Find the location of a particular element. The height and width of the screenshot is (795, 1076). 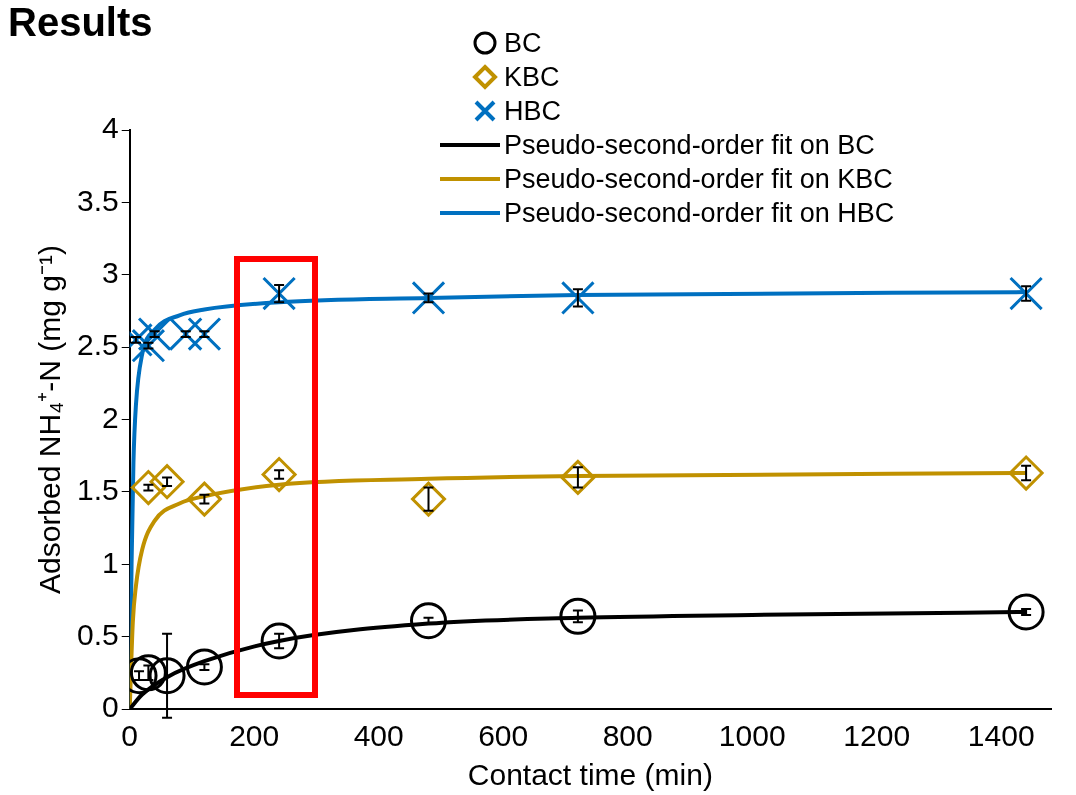

x-tick-label: 1000 is located at coordinates (752, 736).